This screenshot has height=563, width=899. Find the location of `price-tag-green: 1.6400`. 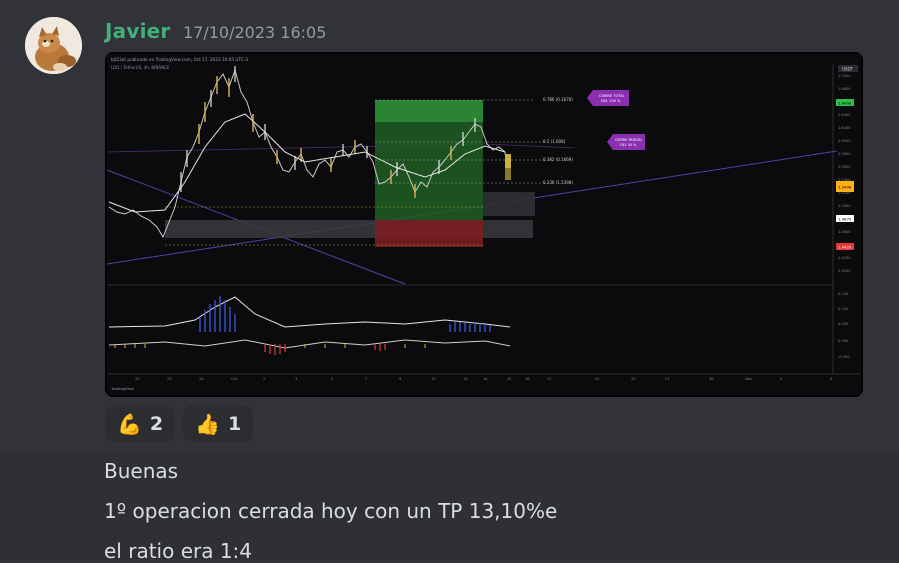

price-tag-green: 1.6400 is located at coordinates (845, 103).